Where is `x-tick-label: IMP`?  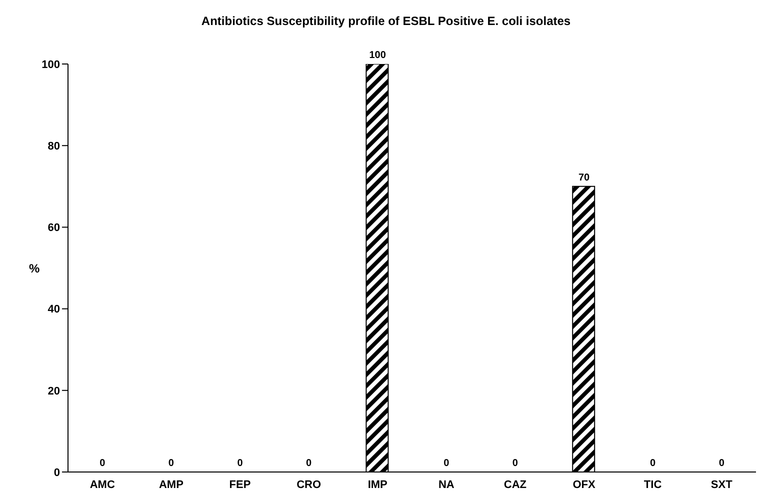
x-tick-label: IMP is located at coordinates (378, 484).